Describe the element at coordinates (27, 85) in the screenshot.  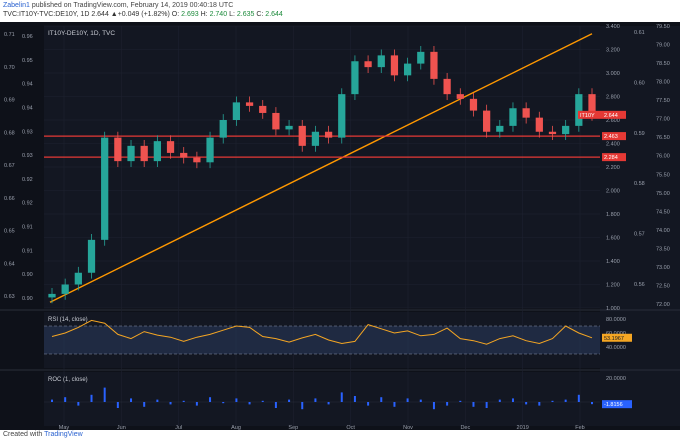
I see `left-axis-tick: 0.94` at that location.